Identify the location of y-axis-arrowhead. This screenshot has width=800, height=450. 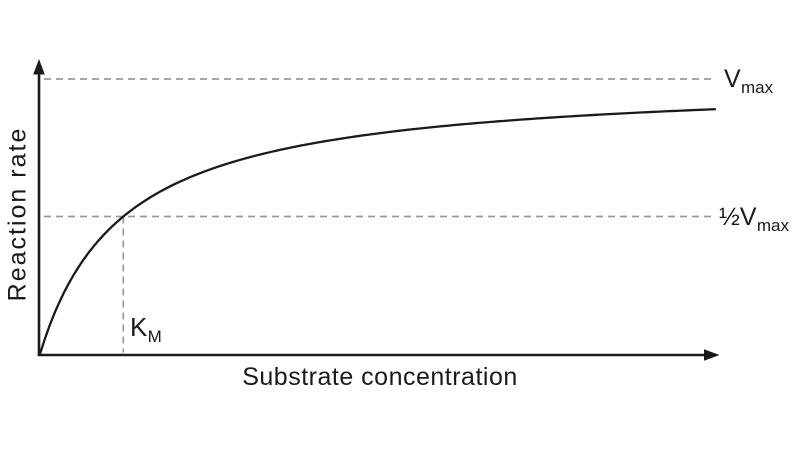
(39, 67).